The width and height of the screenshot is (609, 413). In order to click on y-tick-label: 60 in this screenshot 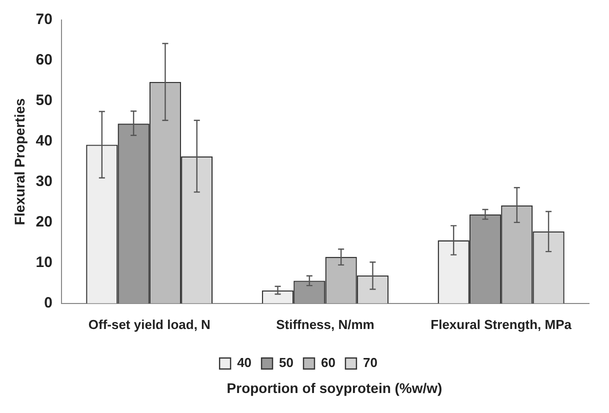, I will do `click(44, 60)`.